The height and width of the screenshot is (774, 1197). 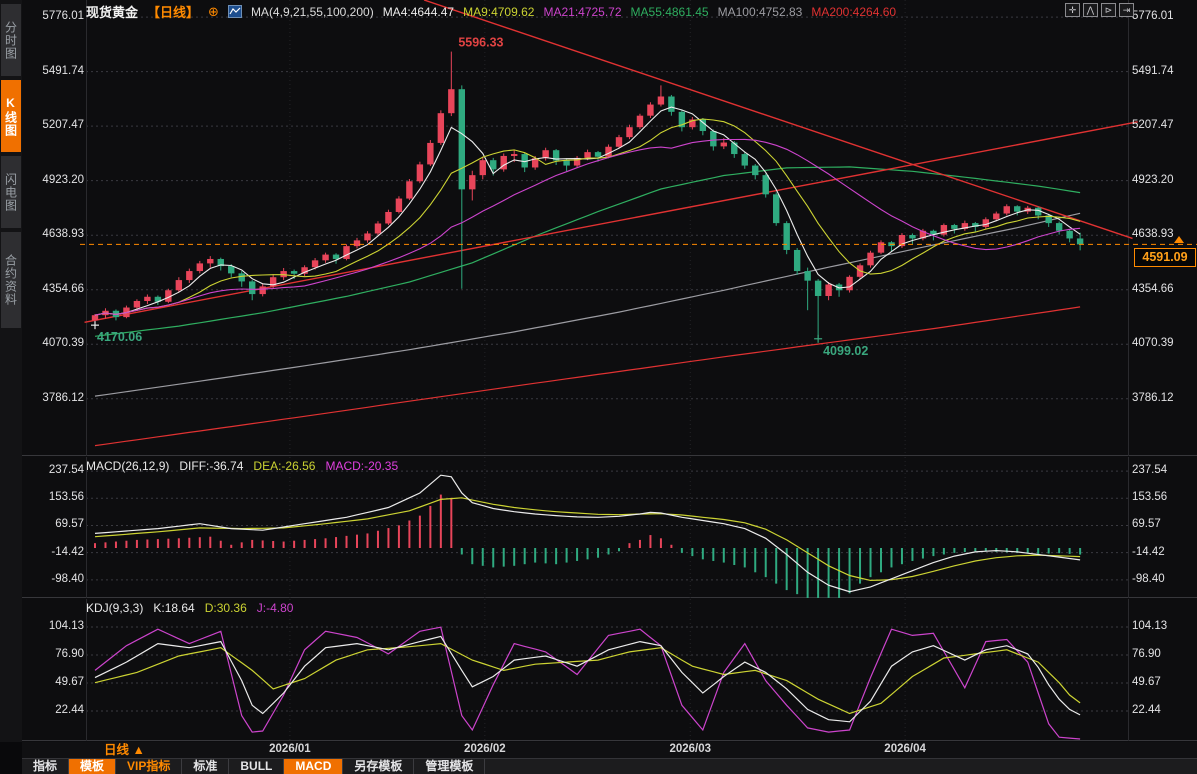 What do you see at coordinates (905, 749) in the screenshot?
I see `x-axis-date-label: 2026/04` at bounding box center [905, 749].